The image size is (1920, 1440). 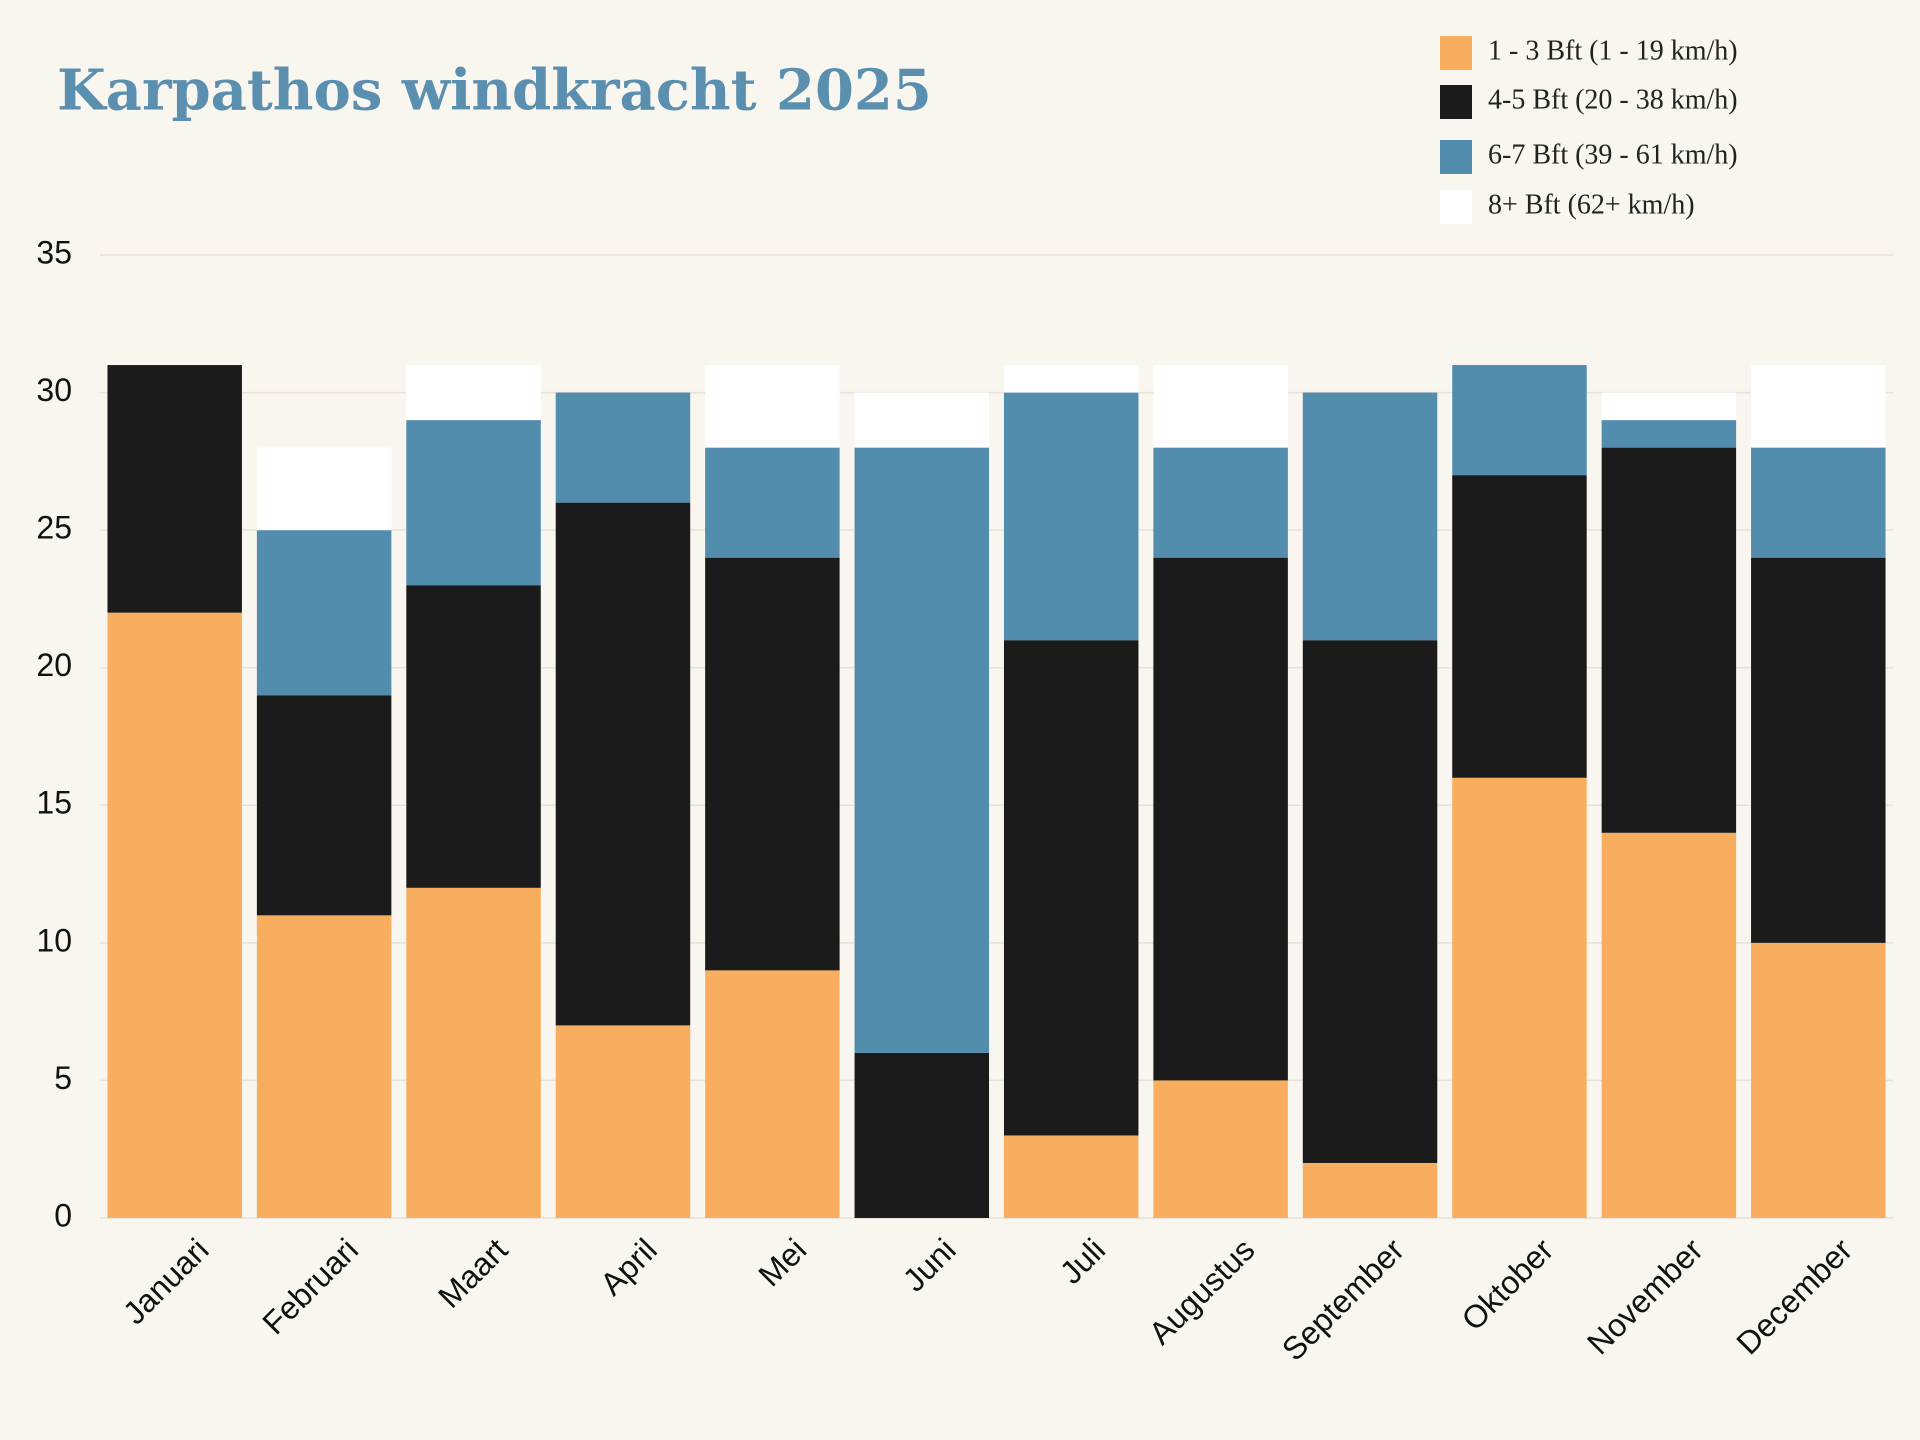 I want to click on legend-label: 4-5 Bft (20 - 38 km/h), so click(x=1613, y=99).